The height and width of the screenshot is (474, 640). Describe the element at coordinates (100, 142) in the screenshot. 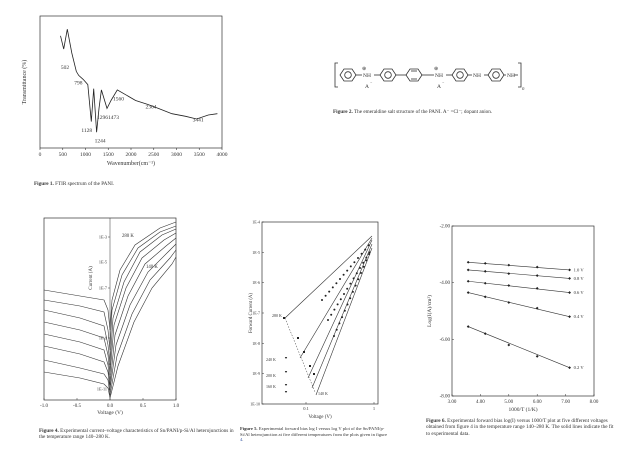

I see `ftir-peak-label: 1244` at that location.